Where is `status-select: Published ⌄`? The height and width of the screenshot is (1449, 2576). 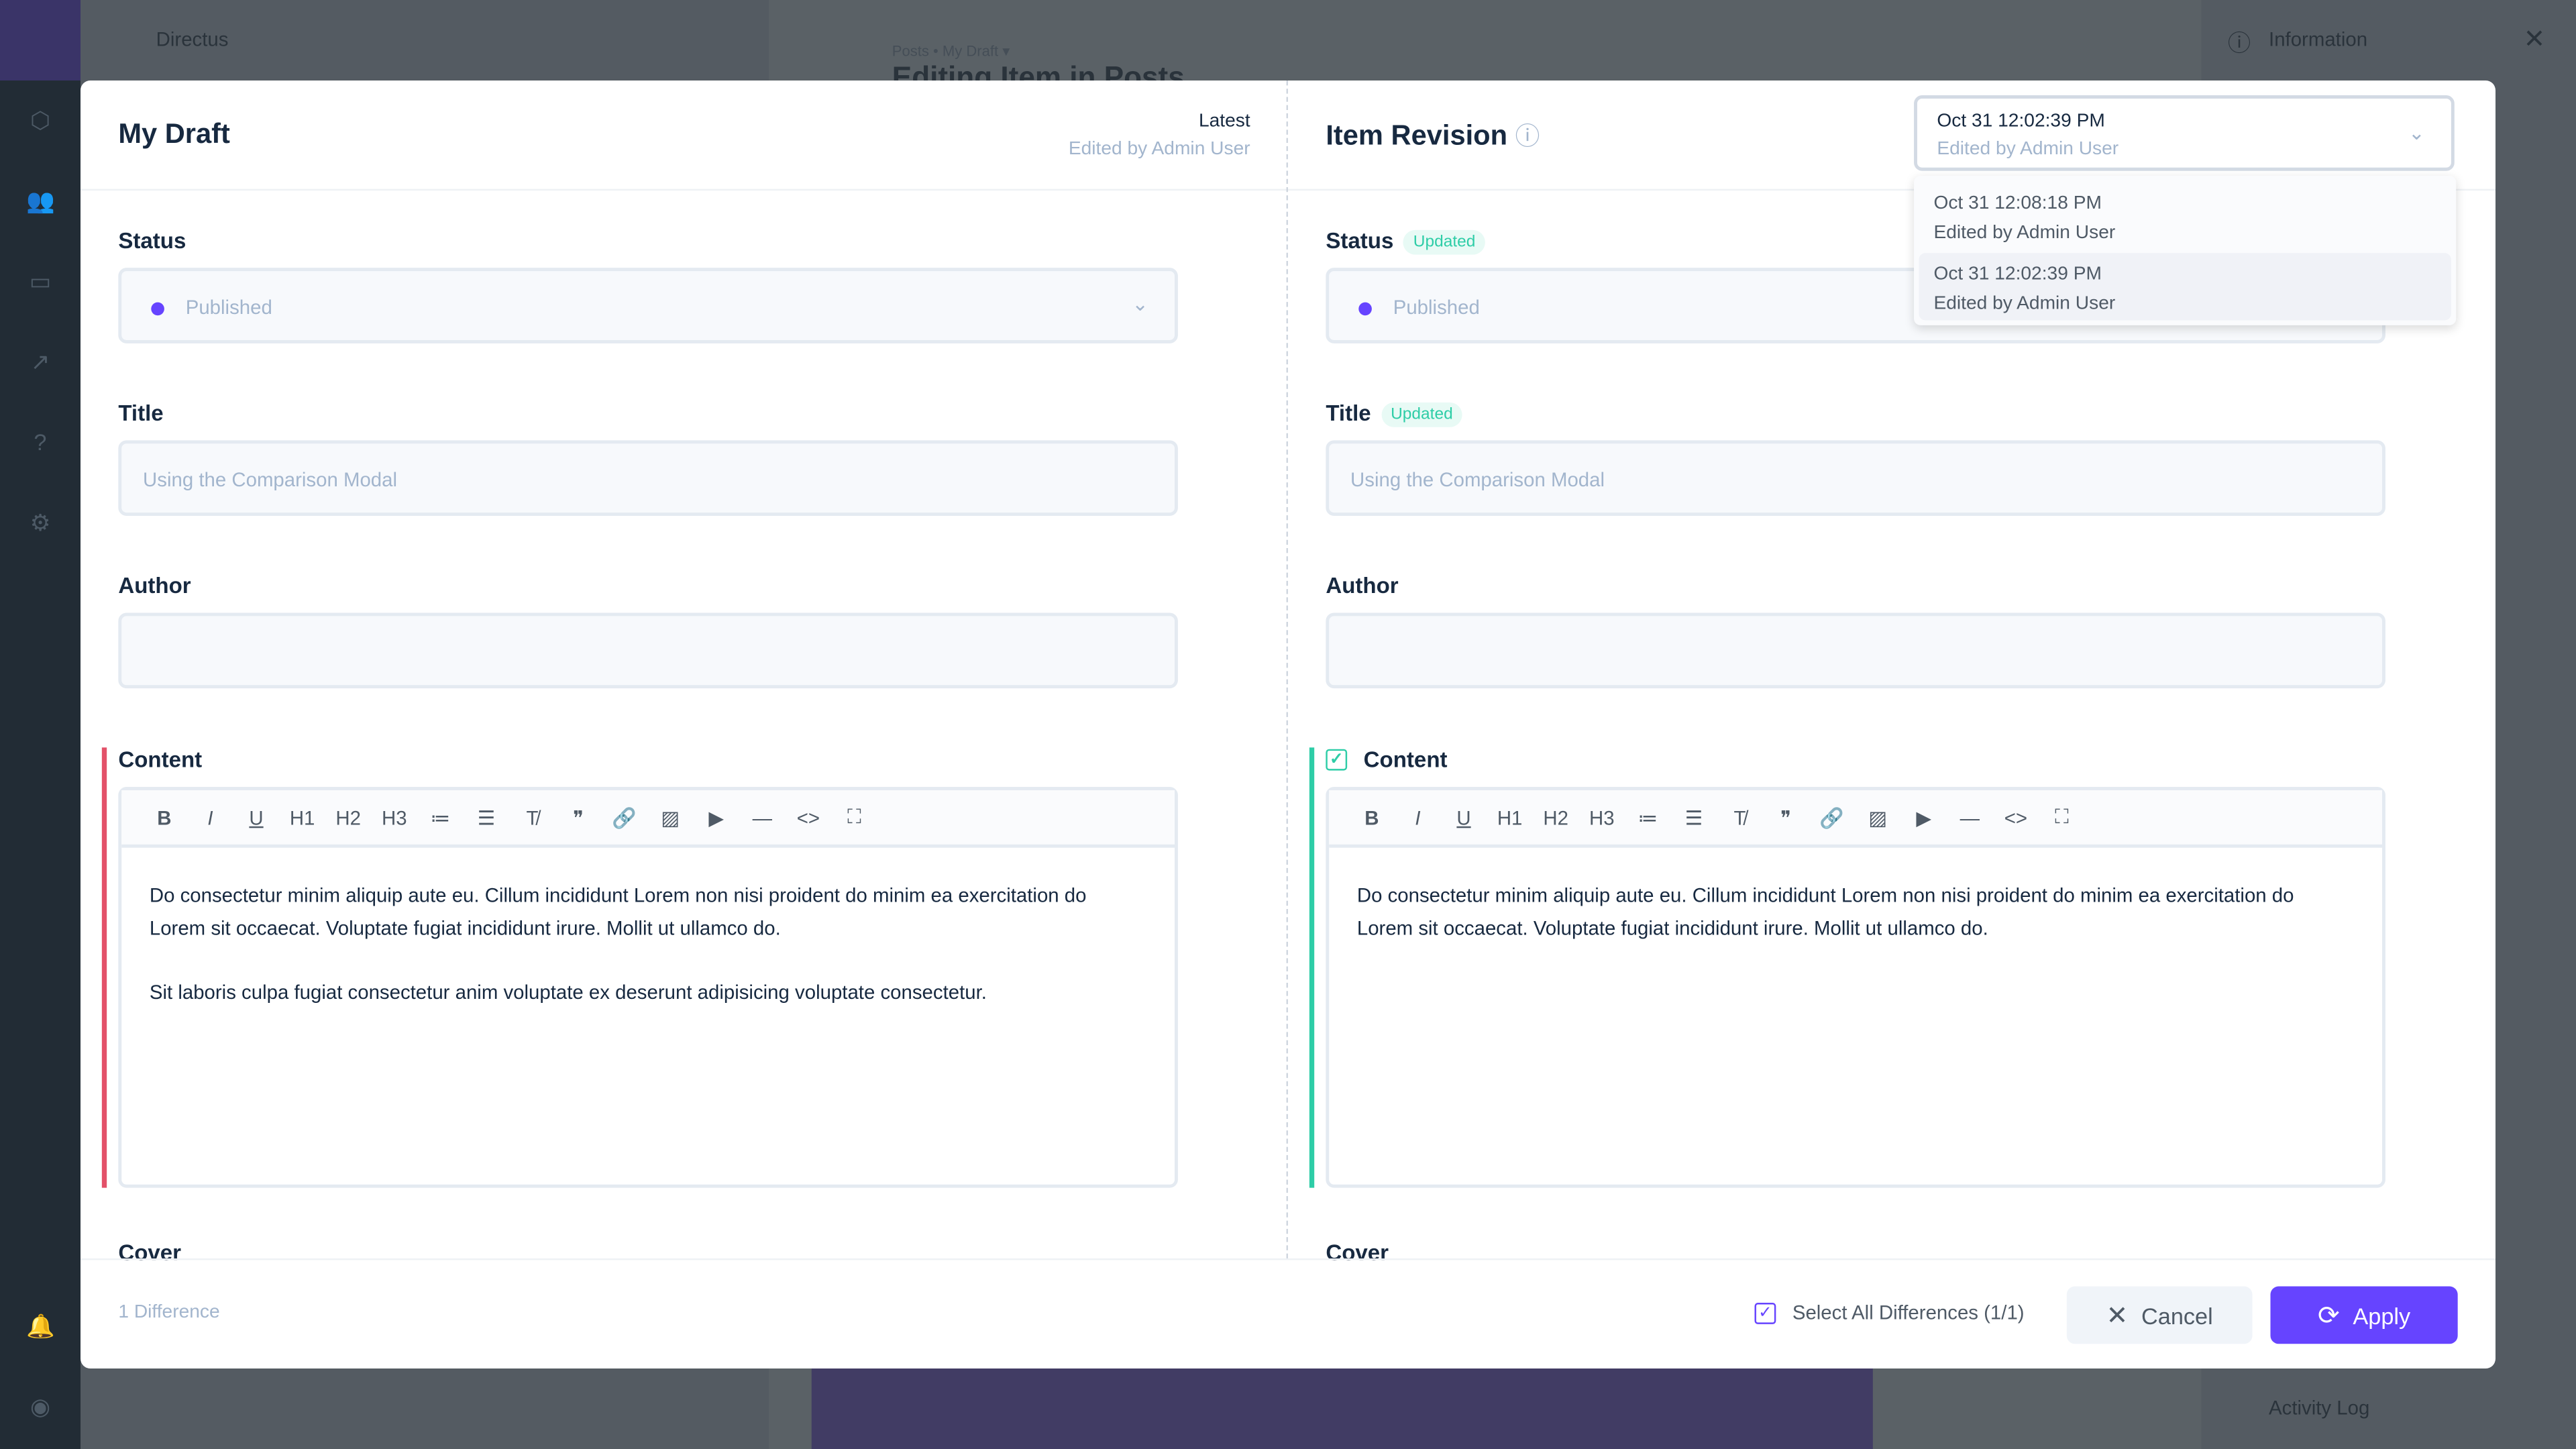
status-select: Published ⌄ is located at coordinates (648, 305).